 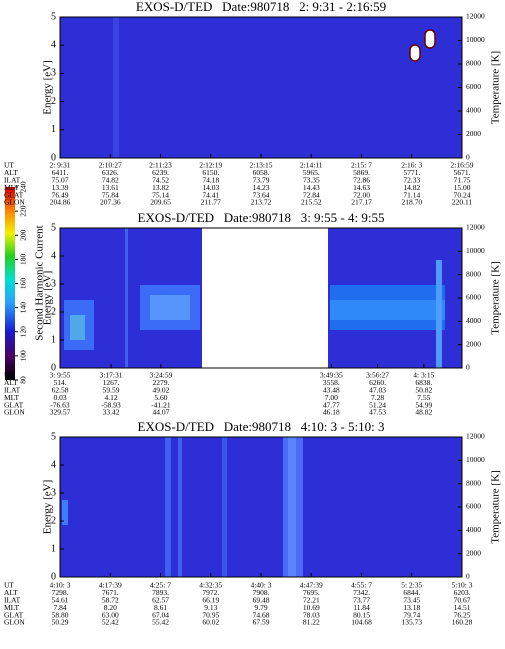 What do you see at coordinates (110, 585) in the screenshot?
I see `table-cell: 4:17:39` at bounding box center [110, 585].